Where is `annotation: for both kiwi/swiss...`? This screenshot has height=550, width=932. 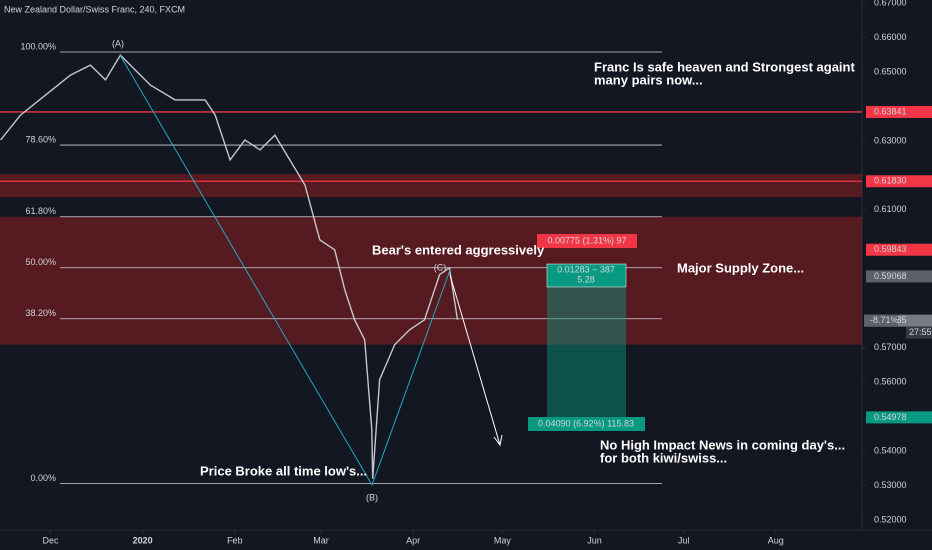
annotation: for both kiwi/swiss... is located at coordinates (663, 457).